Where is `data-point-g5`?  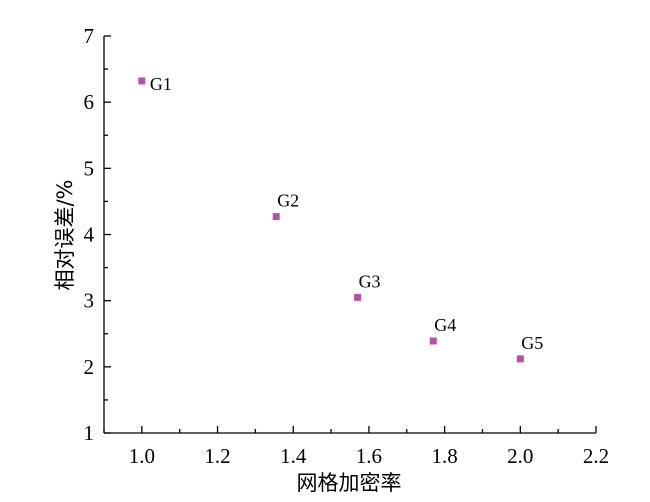 data-point-g5 is located at coordinates (520, 359).